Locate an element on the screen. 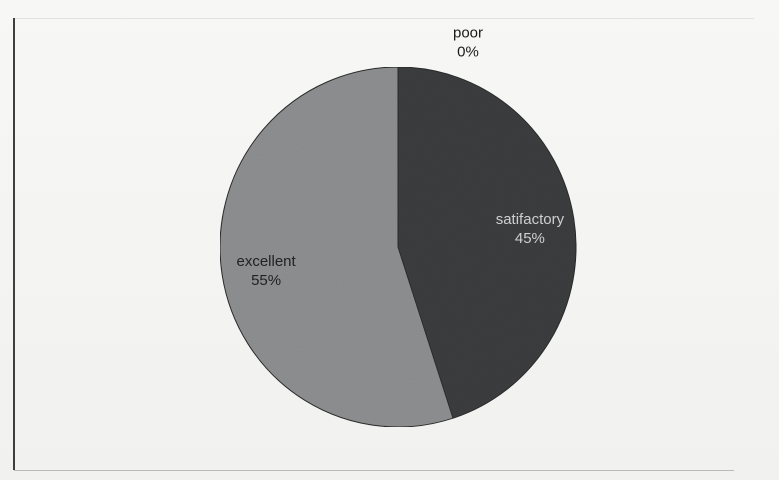 This screenshot has height=480, width=779. slice-label-satifactory: satifactory is located at coordinates (530, 219).